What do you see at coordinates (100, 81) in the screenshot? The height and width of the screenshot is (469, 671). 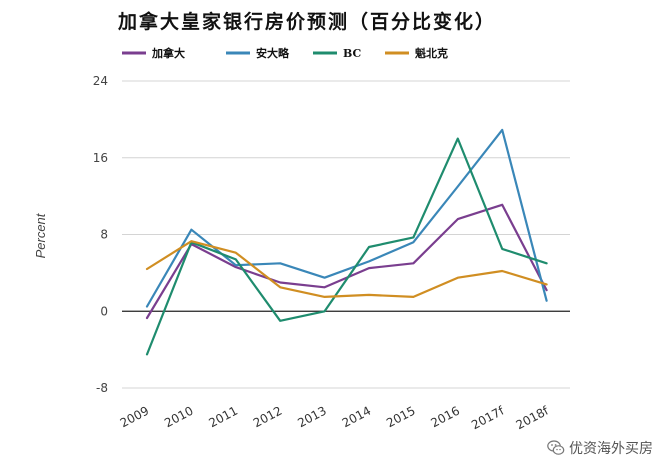 I see `y-tick-label: 24` at bounding box center [100, 81].